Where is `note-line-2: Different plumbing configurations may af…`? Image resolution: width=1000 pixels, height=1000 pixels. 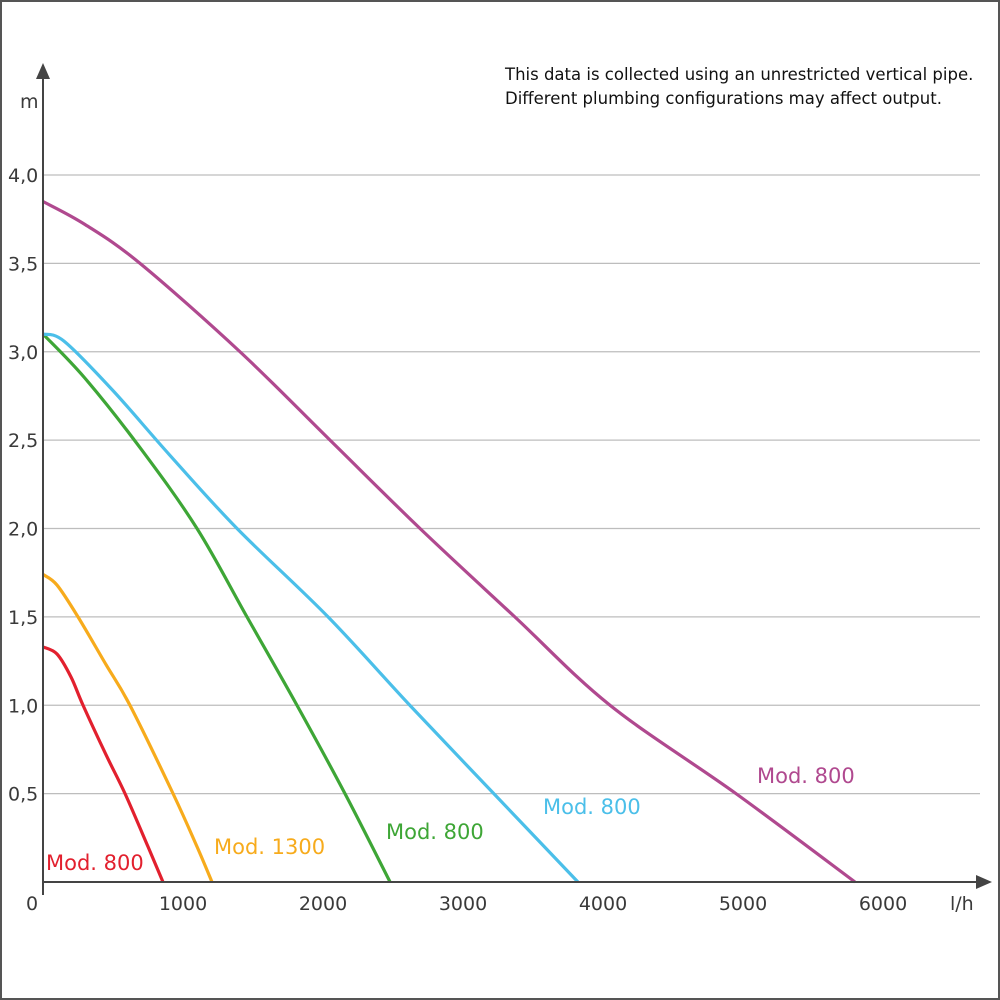 note-line-2: Different plumbing configurations may af… is located at coordinates (723, 98).